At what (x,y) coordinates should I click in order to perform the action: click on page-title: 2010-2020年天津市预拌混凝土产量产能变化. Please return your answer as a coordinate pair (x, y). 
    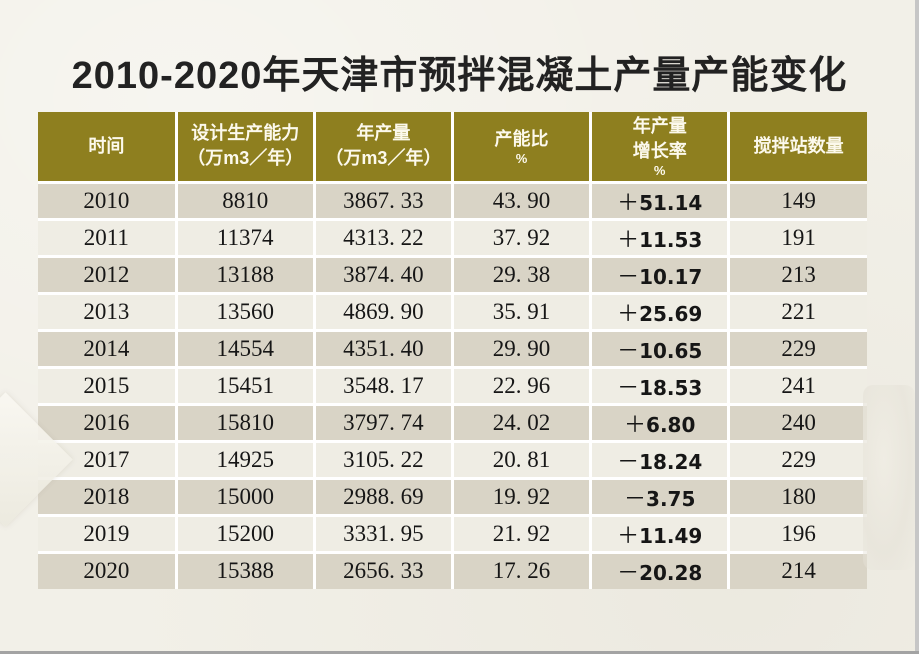
    Looking at the image, I should click on (459, 76).